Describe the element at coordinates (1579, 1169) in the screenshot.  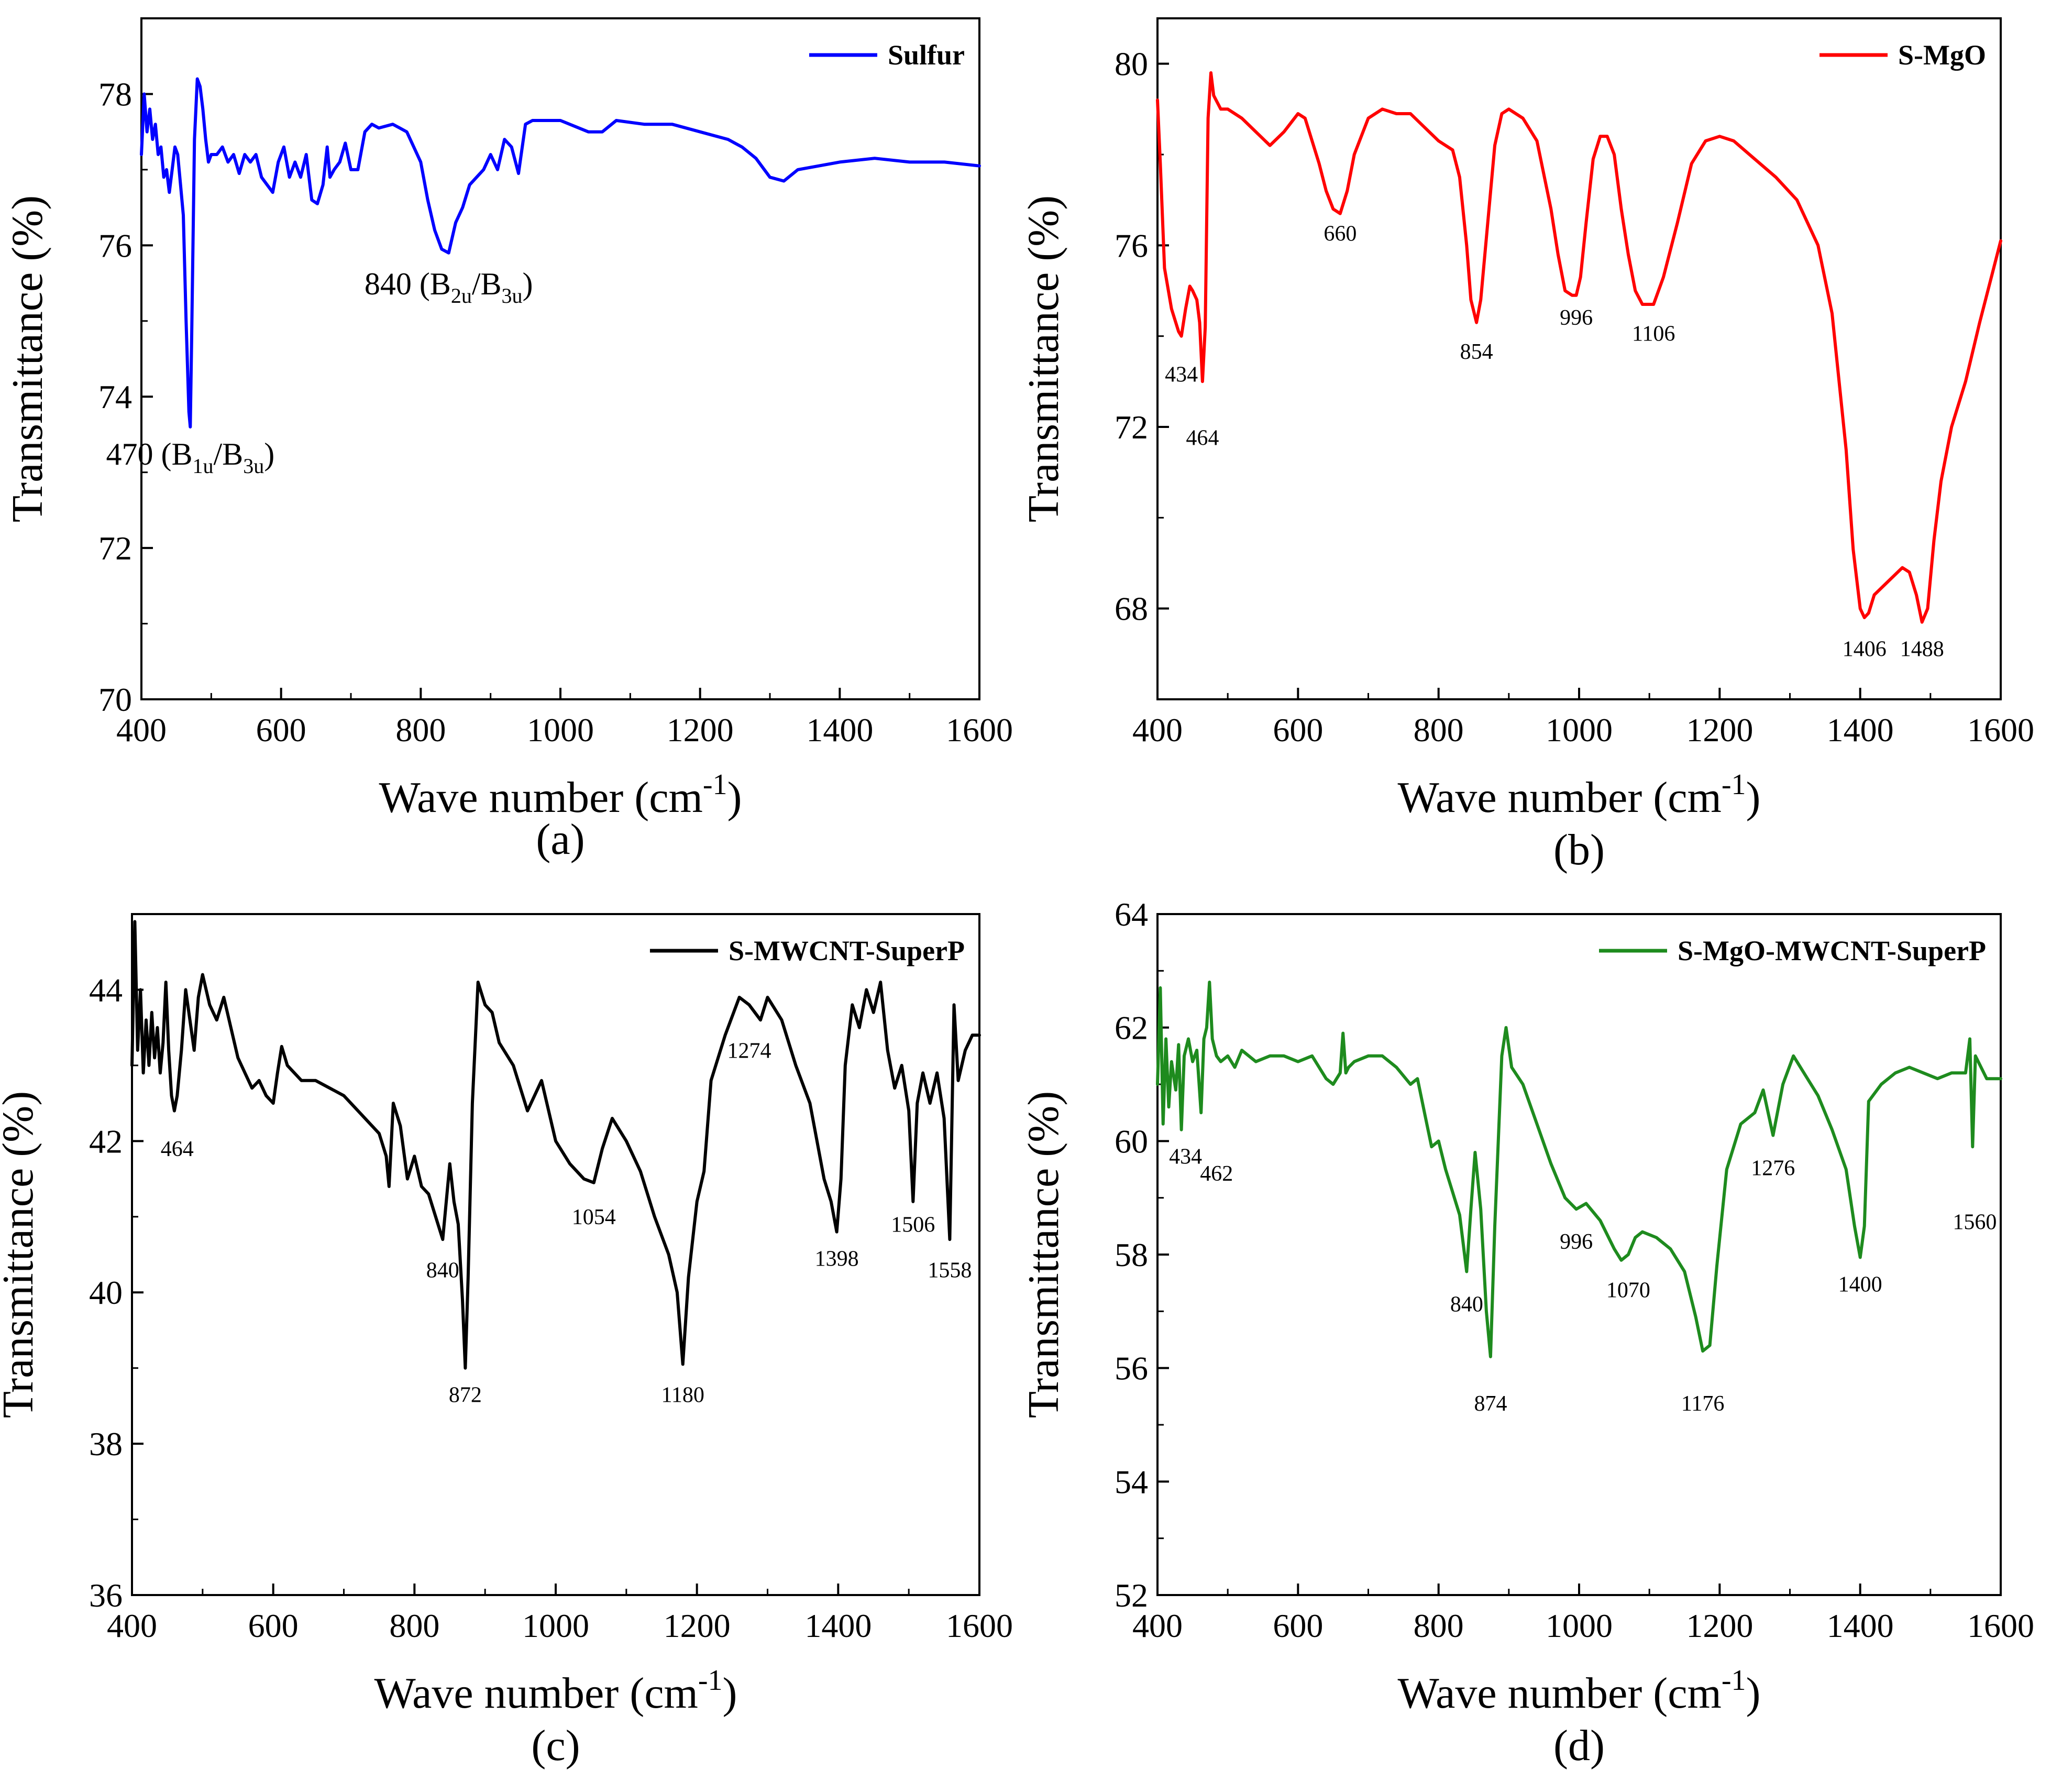
I see `series-line-d` at that location.